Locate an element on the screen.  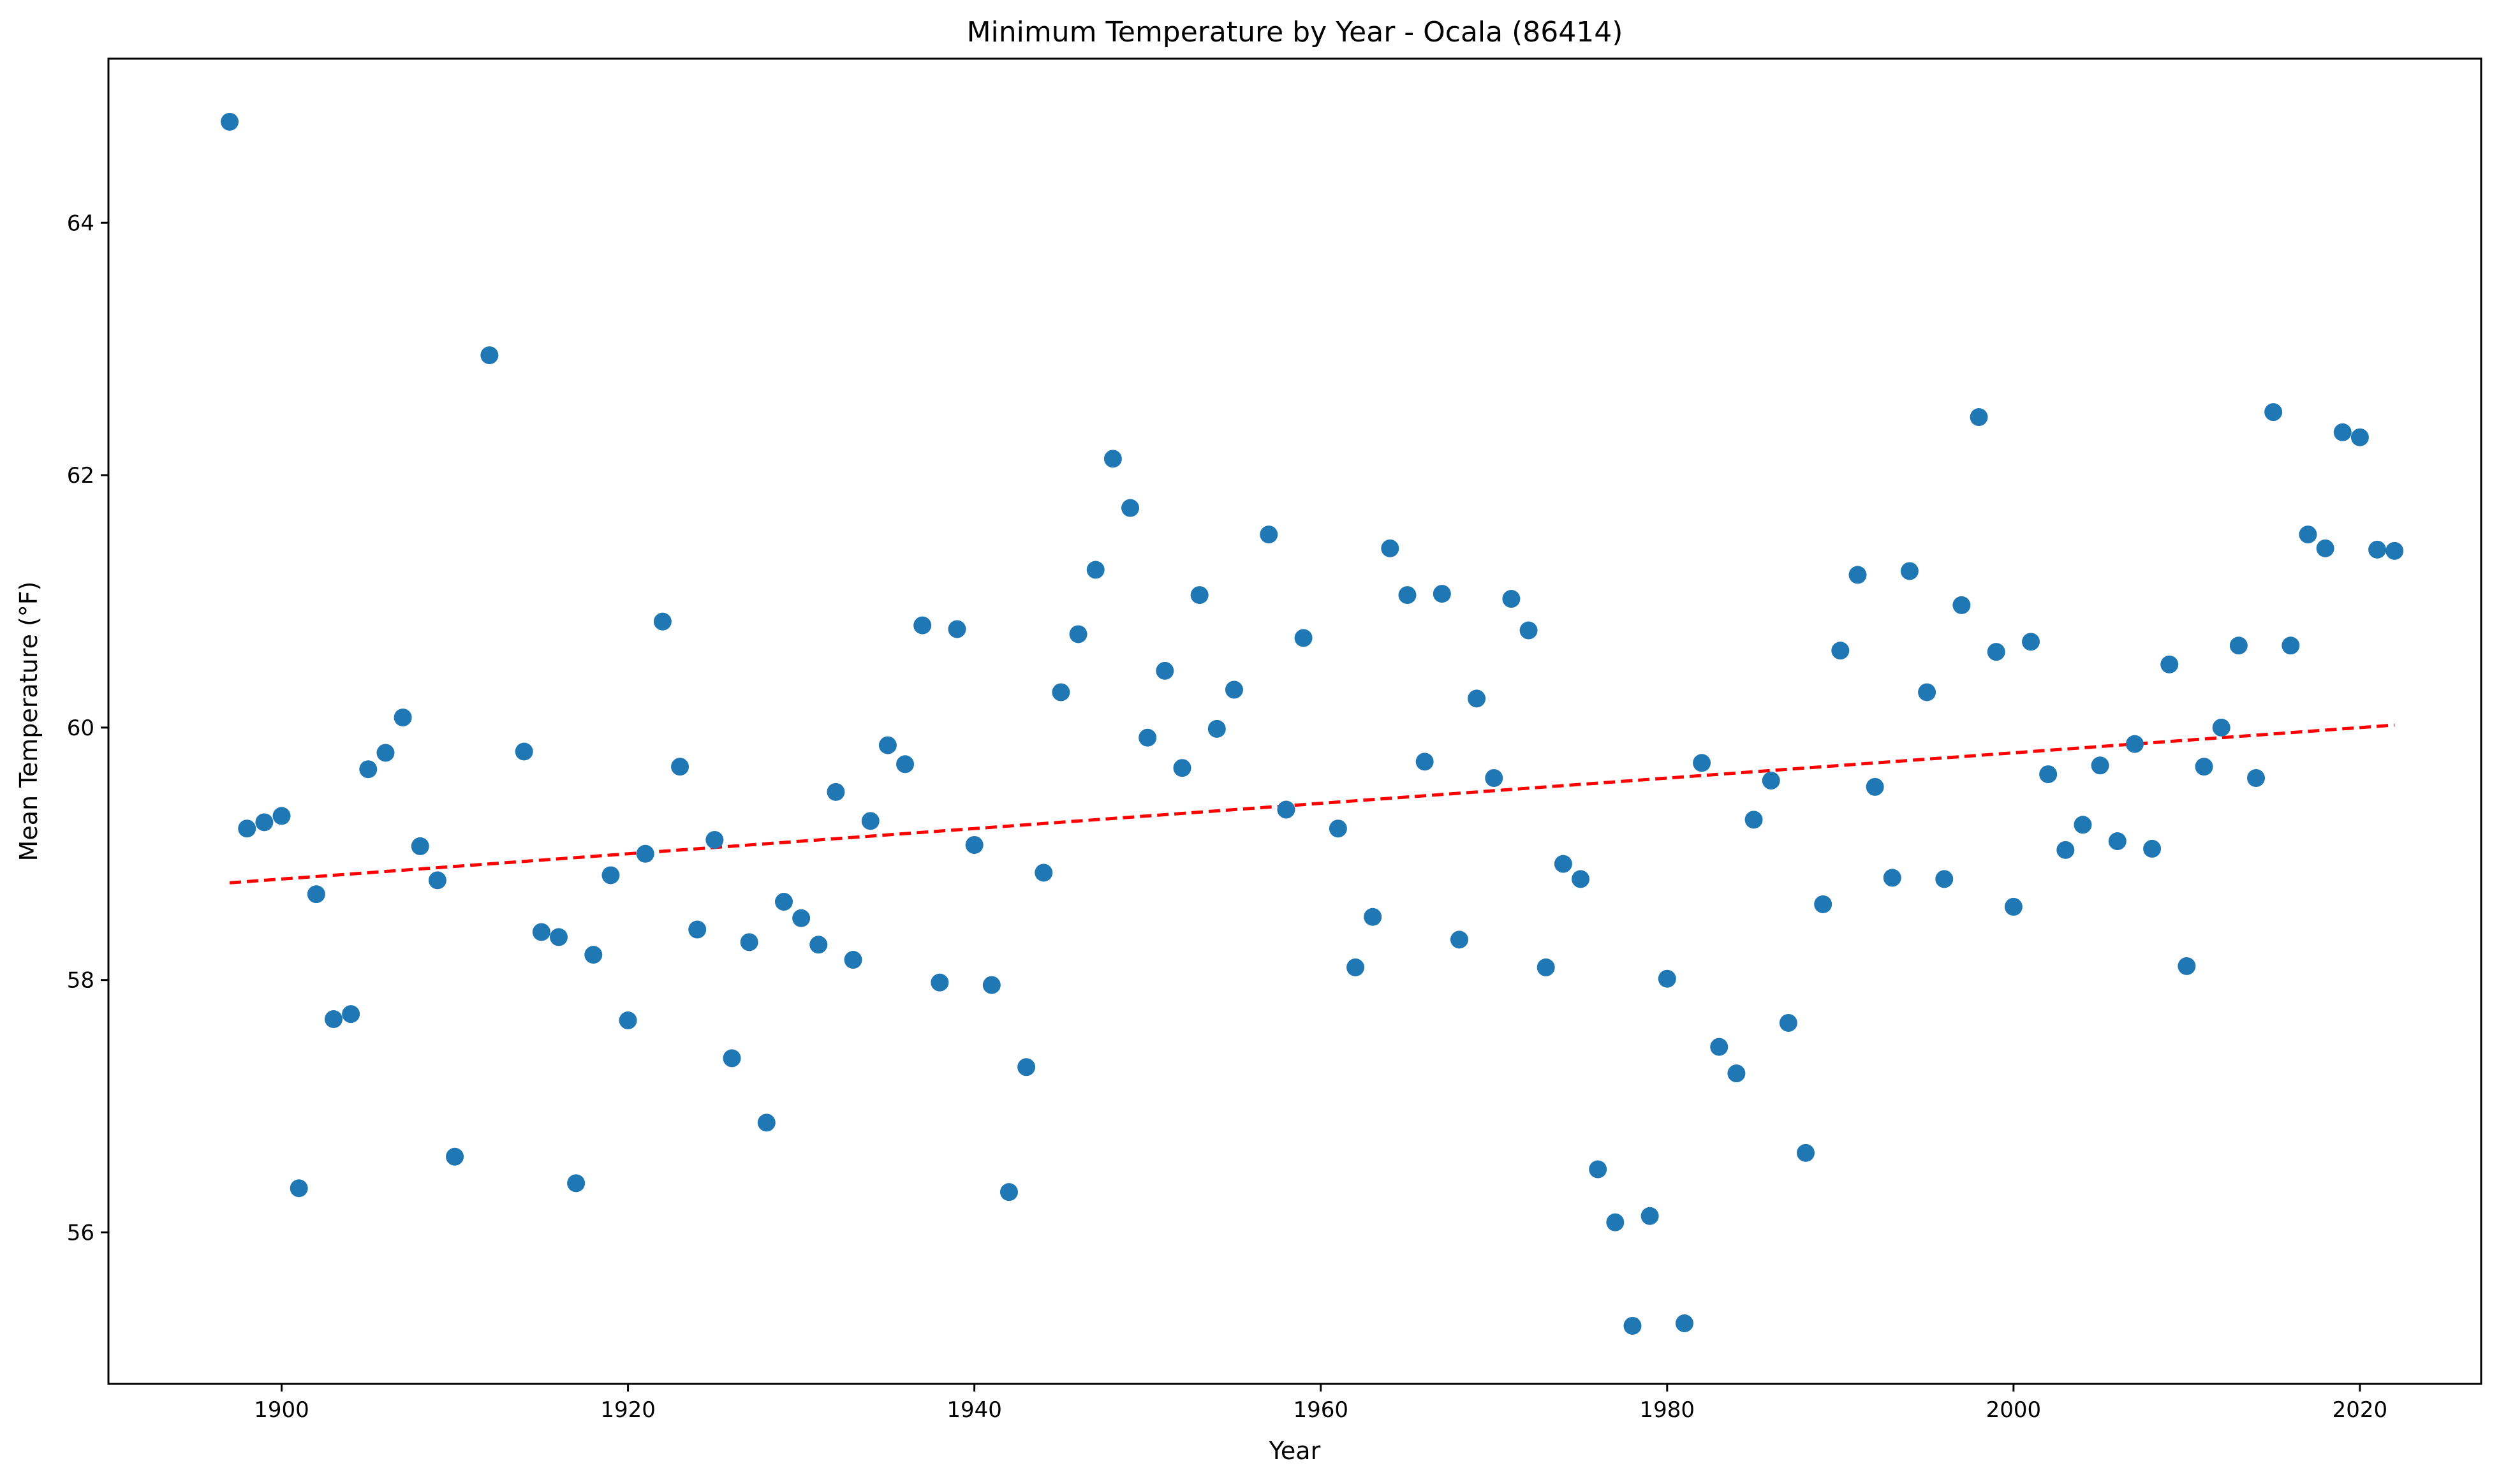
x-tick-label: 1940 is located at coordinates (975, 1410).